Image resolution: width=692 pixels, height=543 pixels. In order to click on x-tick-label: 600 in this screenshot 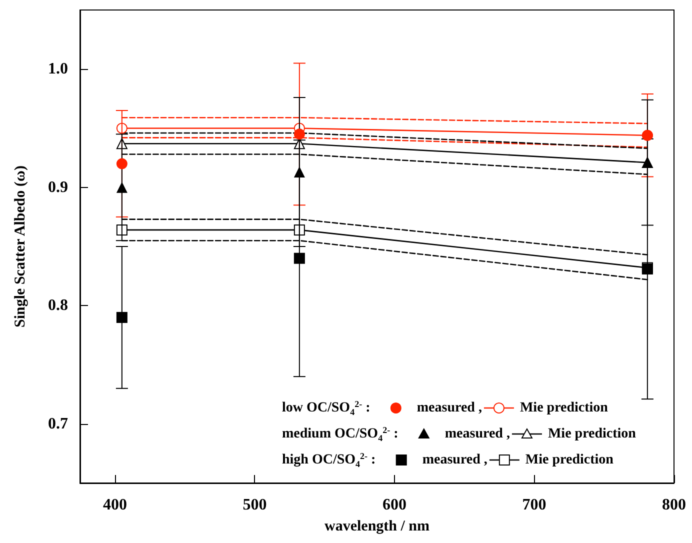, I will do `click(394, 505)`.